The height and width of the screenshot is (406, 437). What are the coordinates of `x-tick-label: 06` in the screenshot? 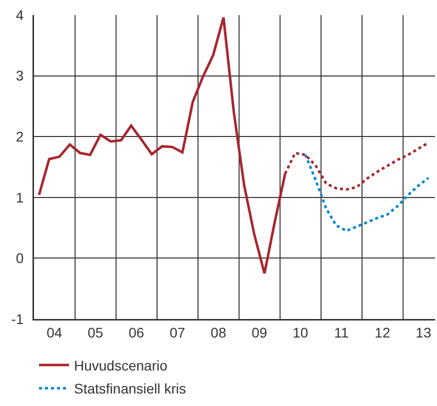 It's located at (136, 332).